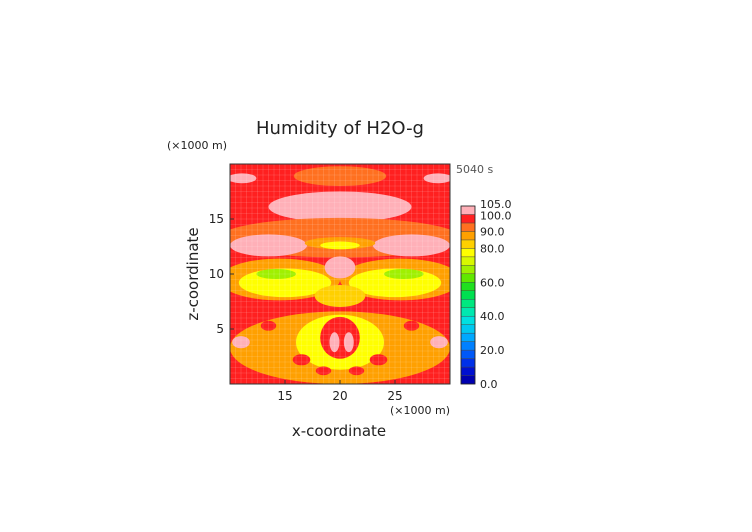  What do you see at coordinates (340, 128) in the screenshot?
I see `chart-title: Humidity of H2O-g` at bounding box center [340, 128].